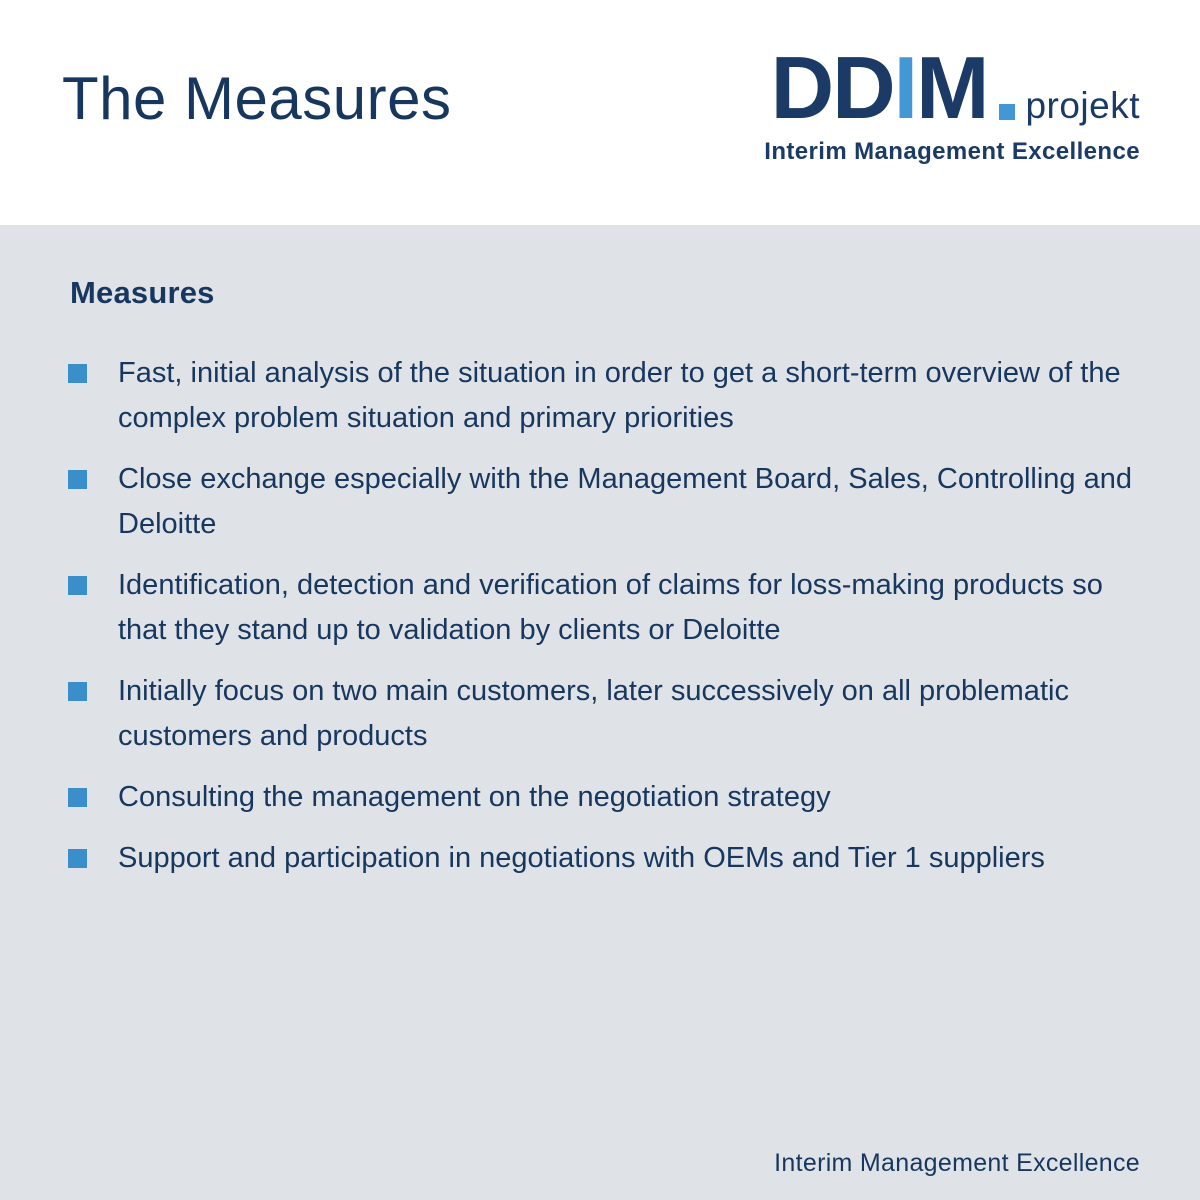 The width and height of the screenshot is (1200, 1200). What do you see at coordinates (957, 1163) in the screenshot?
I see `footer-tagline: Interim Management Excellence` at bounding box center [957, 1163].